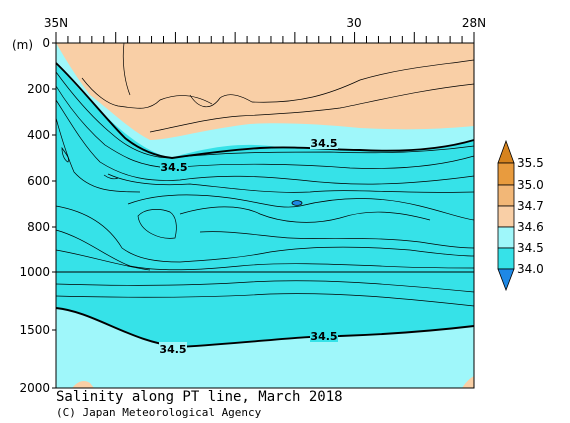  I want to click on colorbar-34.7-35.0, so click(506, 195).